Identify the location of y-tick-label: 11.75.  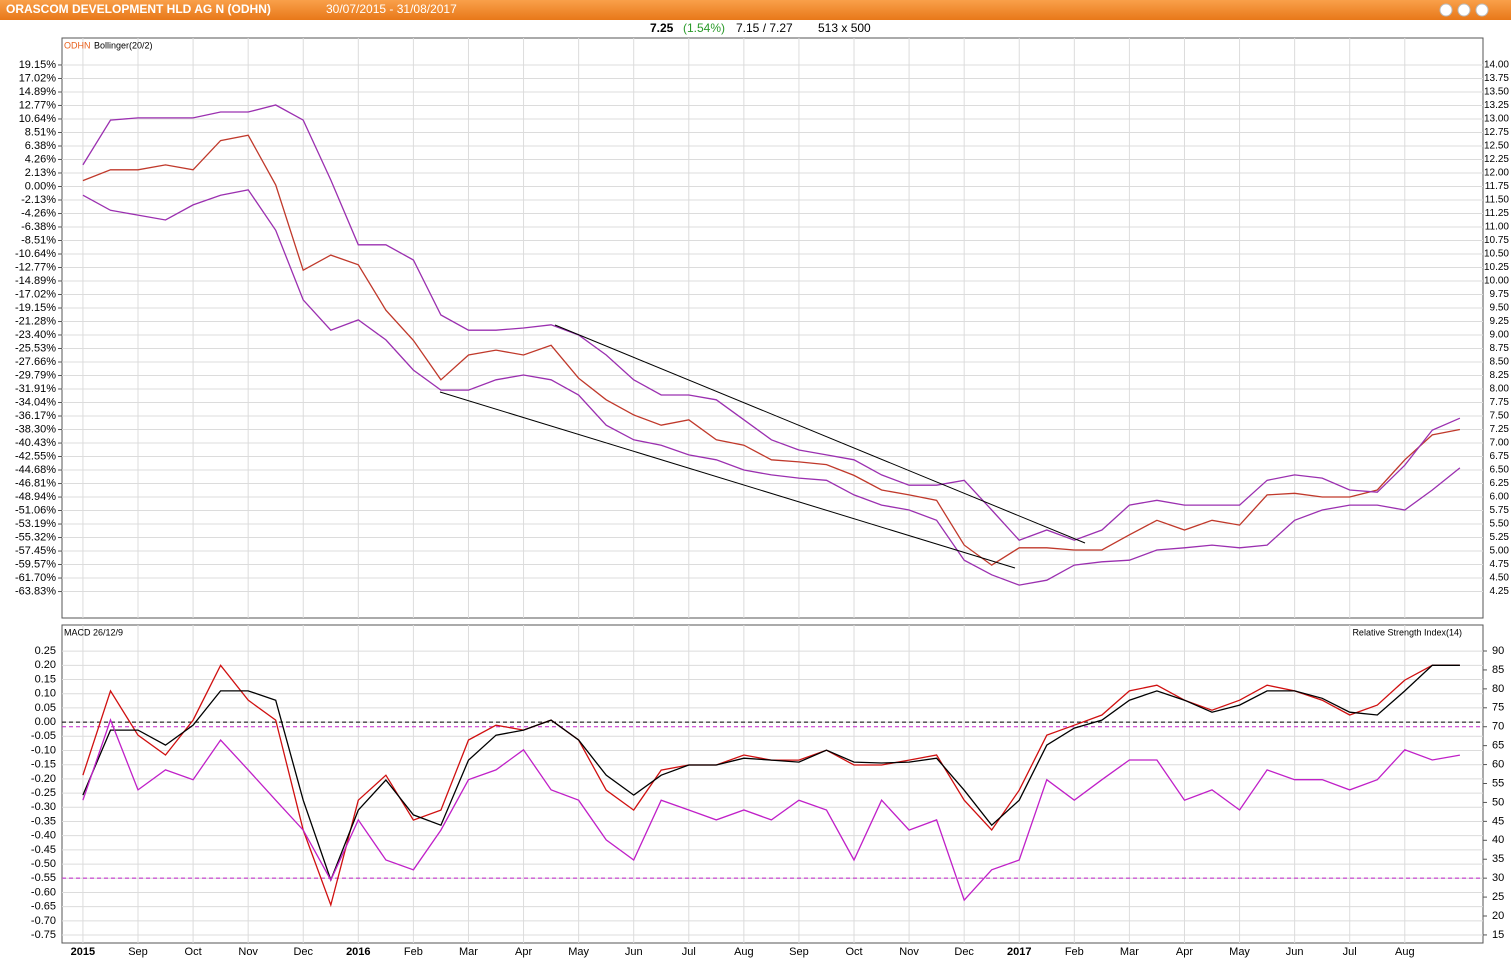
(1497, 186).